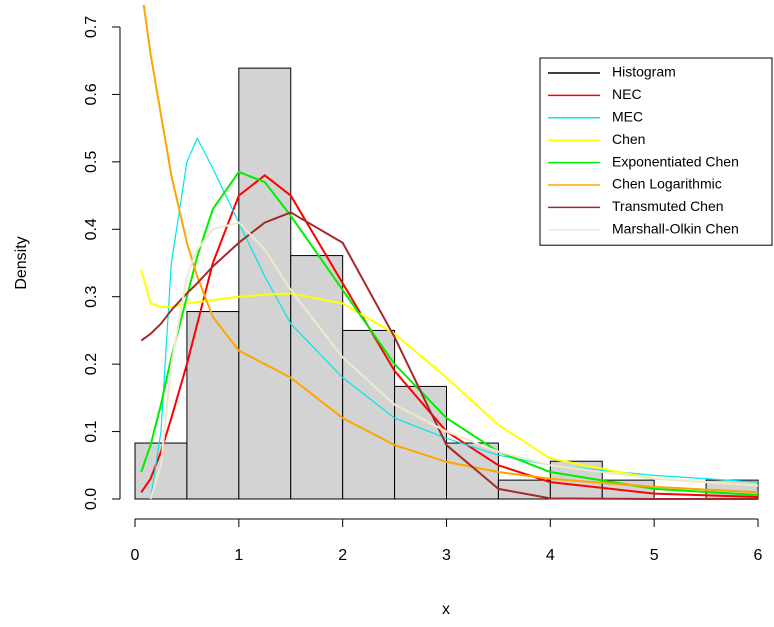  I want to click on y-tick-label: 0.1, so click(91, 431).